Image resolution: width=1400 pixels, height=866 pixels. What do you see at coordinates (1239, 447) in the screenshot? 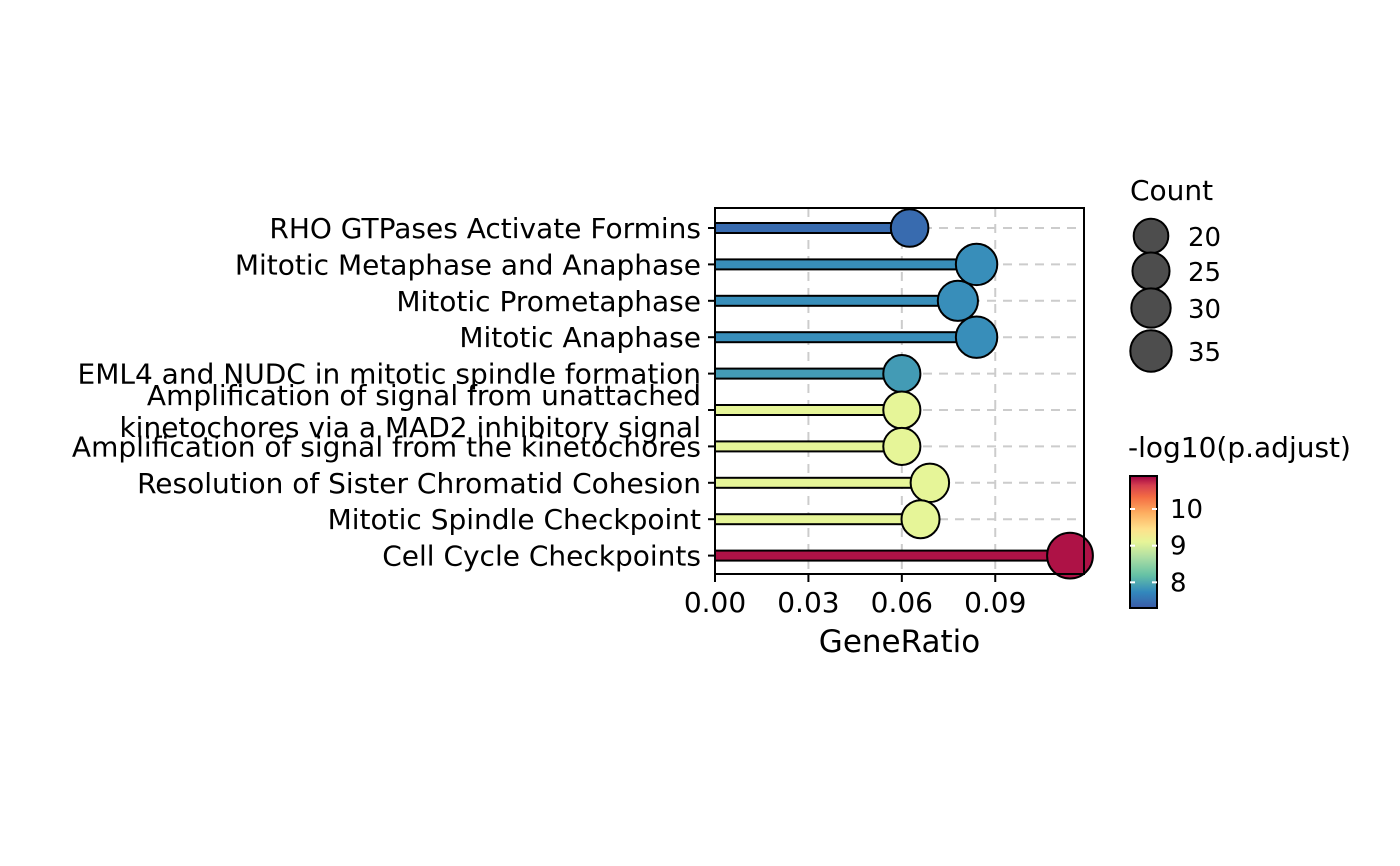
I see `color-legend-title: -log10(p.adjust)` at bounding box center [1239, 447].